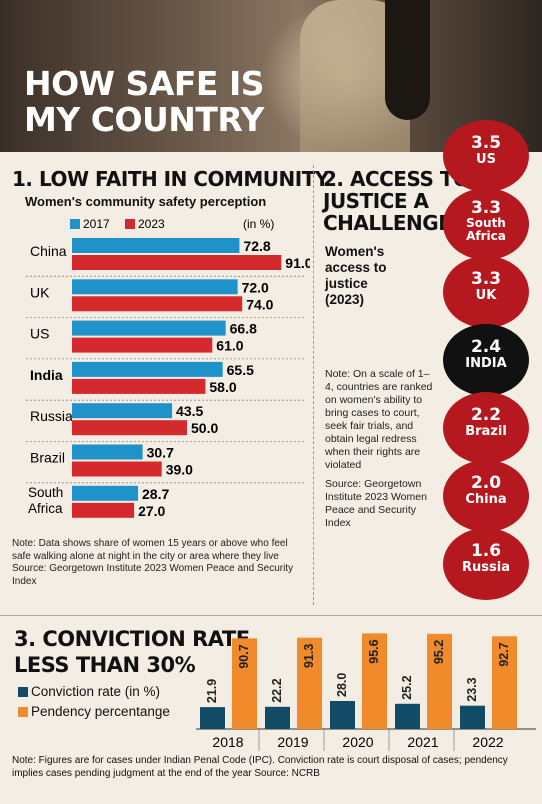 The width and height of the screenshot is (542, 804). What do you see at coordinates (222, 387) in the screenshot?
I see `bar-value-label: 58.0` at bounding box center [222, 387].